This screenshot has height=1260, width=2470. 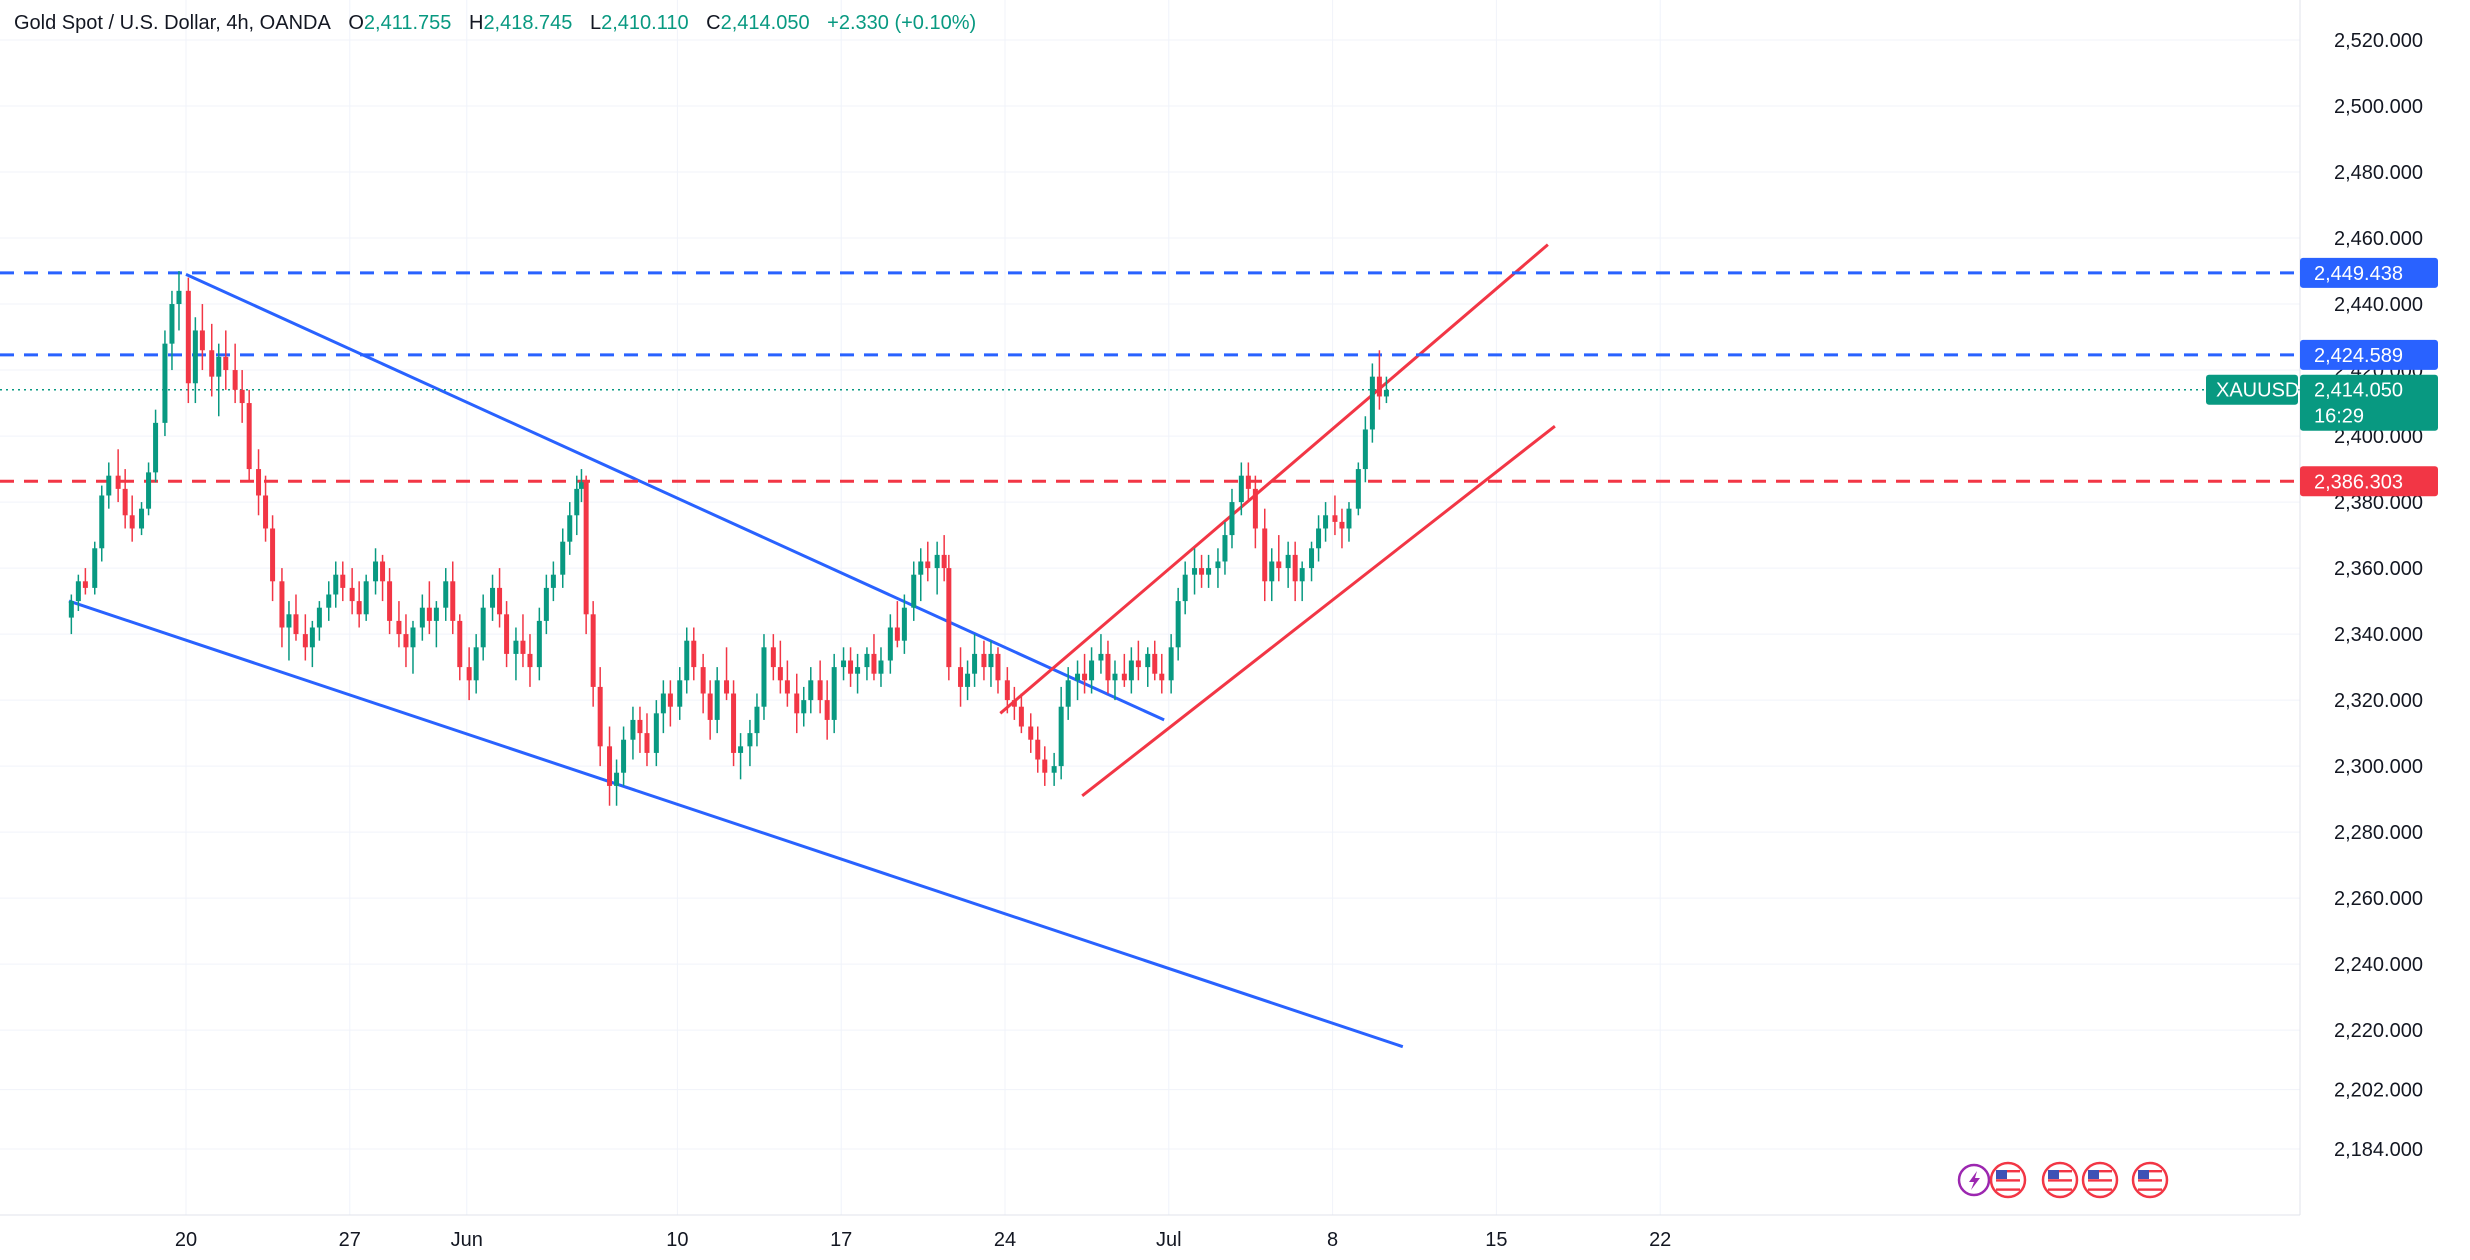 I want to click on price-tick-label: 2,220.000, so click(x=2378, y=1031).